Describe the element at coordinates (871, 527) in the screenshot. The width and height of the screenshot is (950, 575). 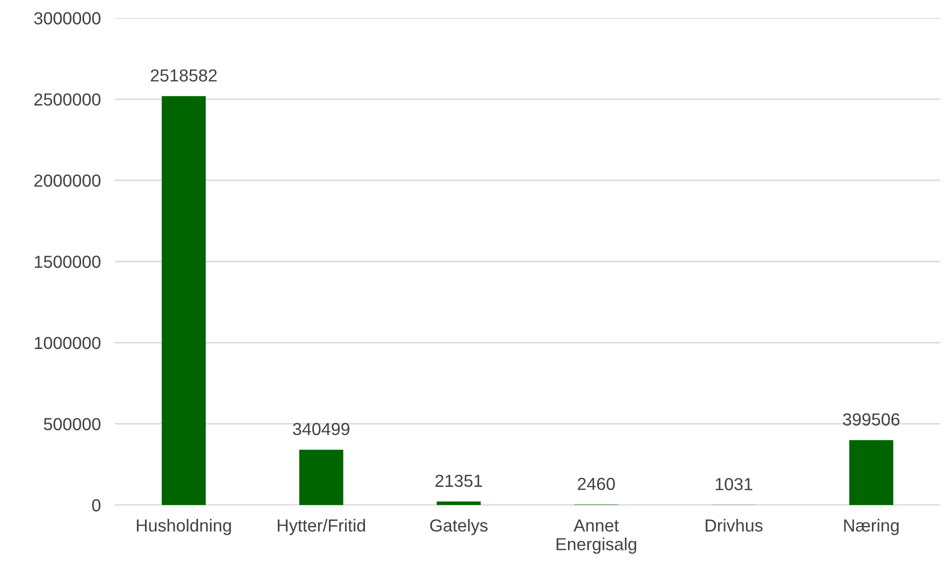
I see `x-tick-label: Næring` at that location.